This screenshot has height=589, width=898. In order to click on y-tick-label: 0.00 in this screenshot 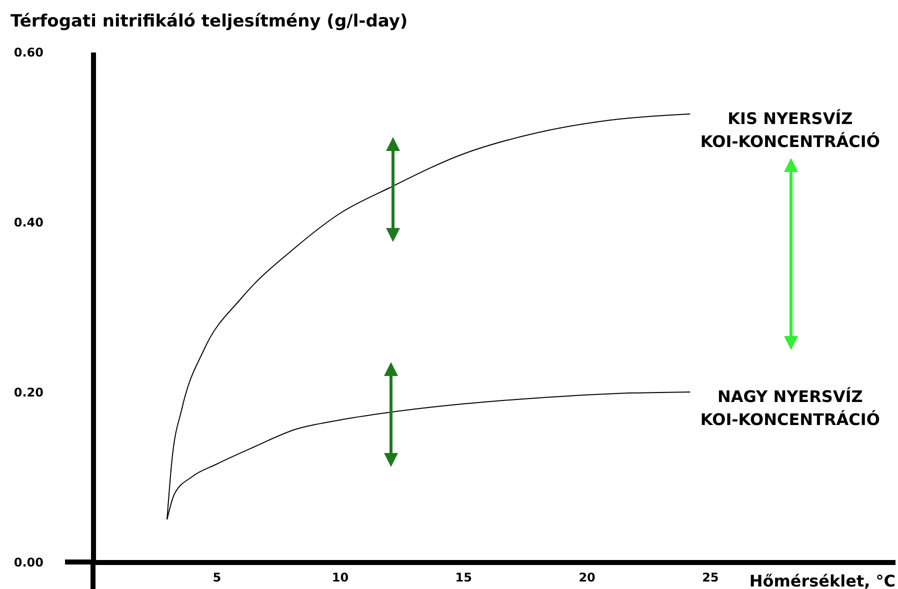, I will do `click(29, 563)`.